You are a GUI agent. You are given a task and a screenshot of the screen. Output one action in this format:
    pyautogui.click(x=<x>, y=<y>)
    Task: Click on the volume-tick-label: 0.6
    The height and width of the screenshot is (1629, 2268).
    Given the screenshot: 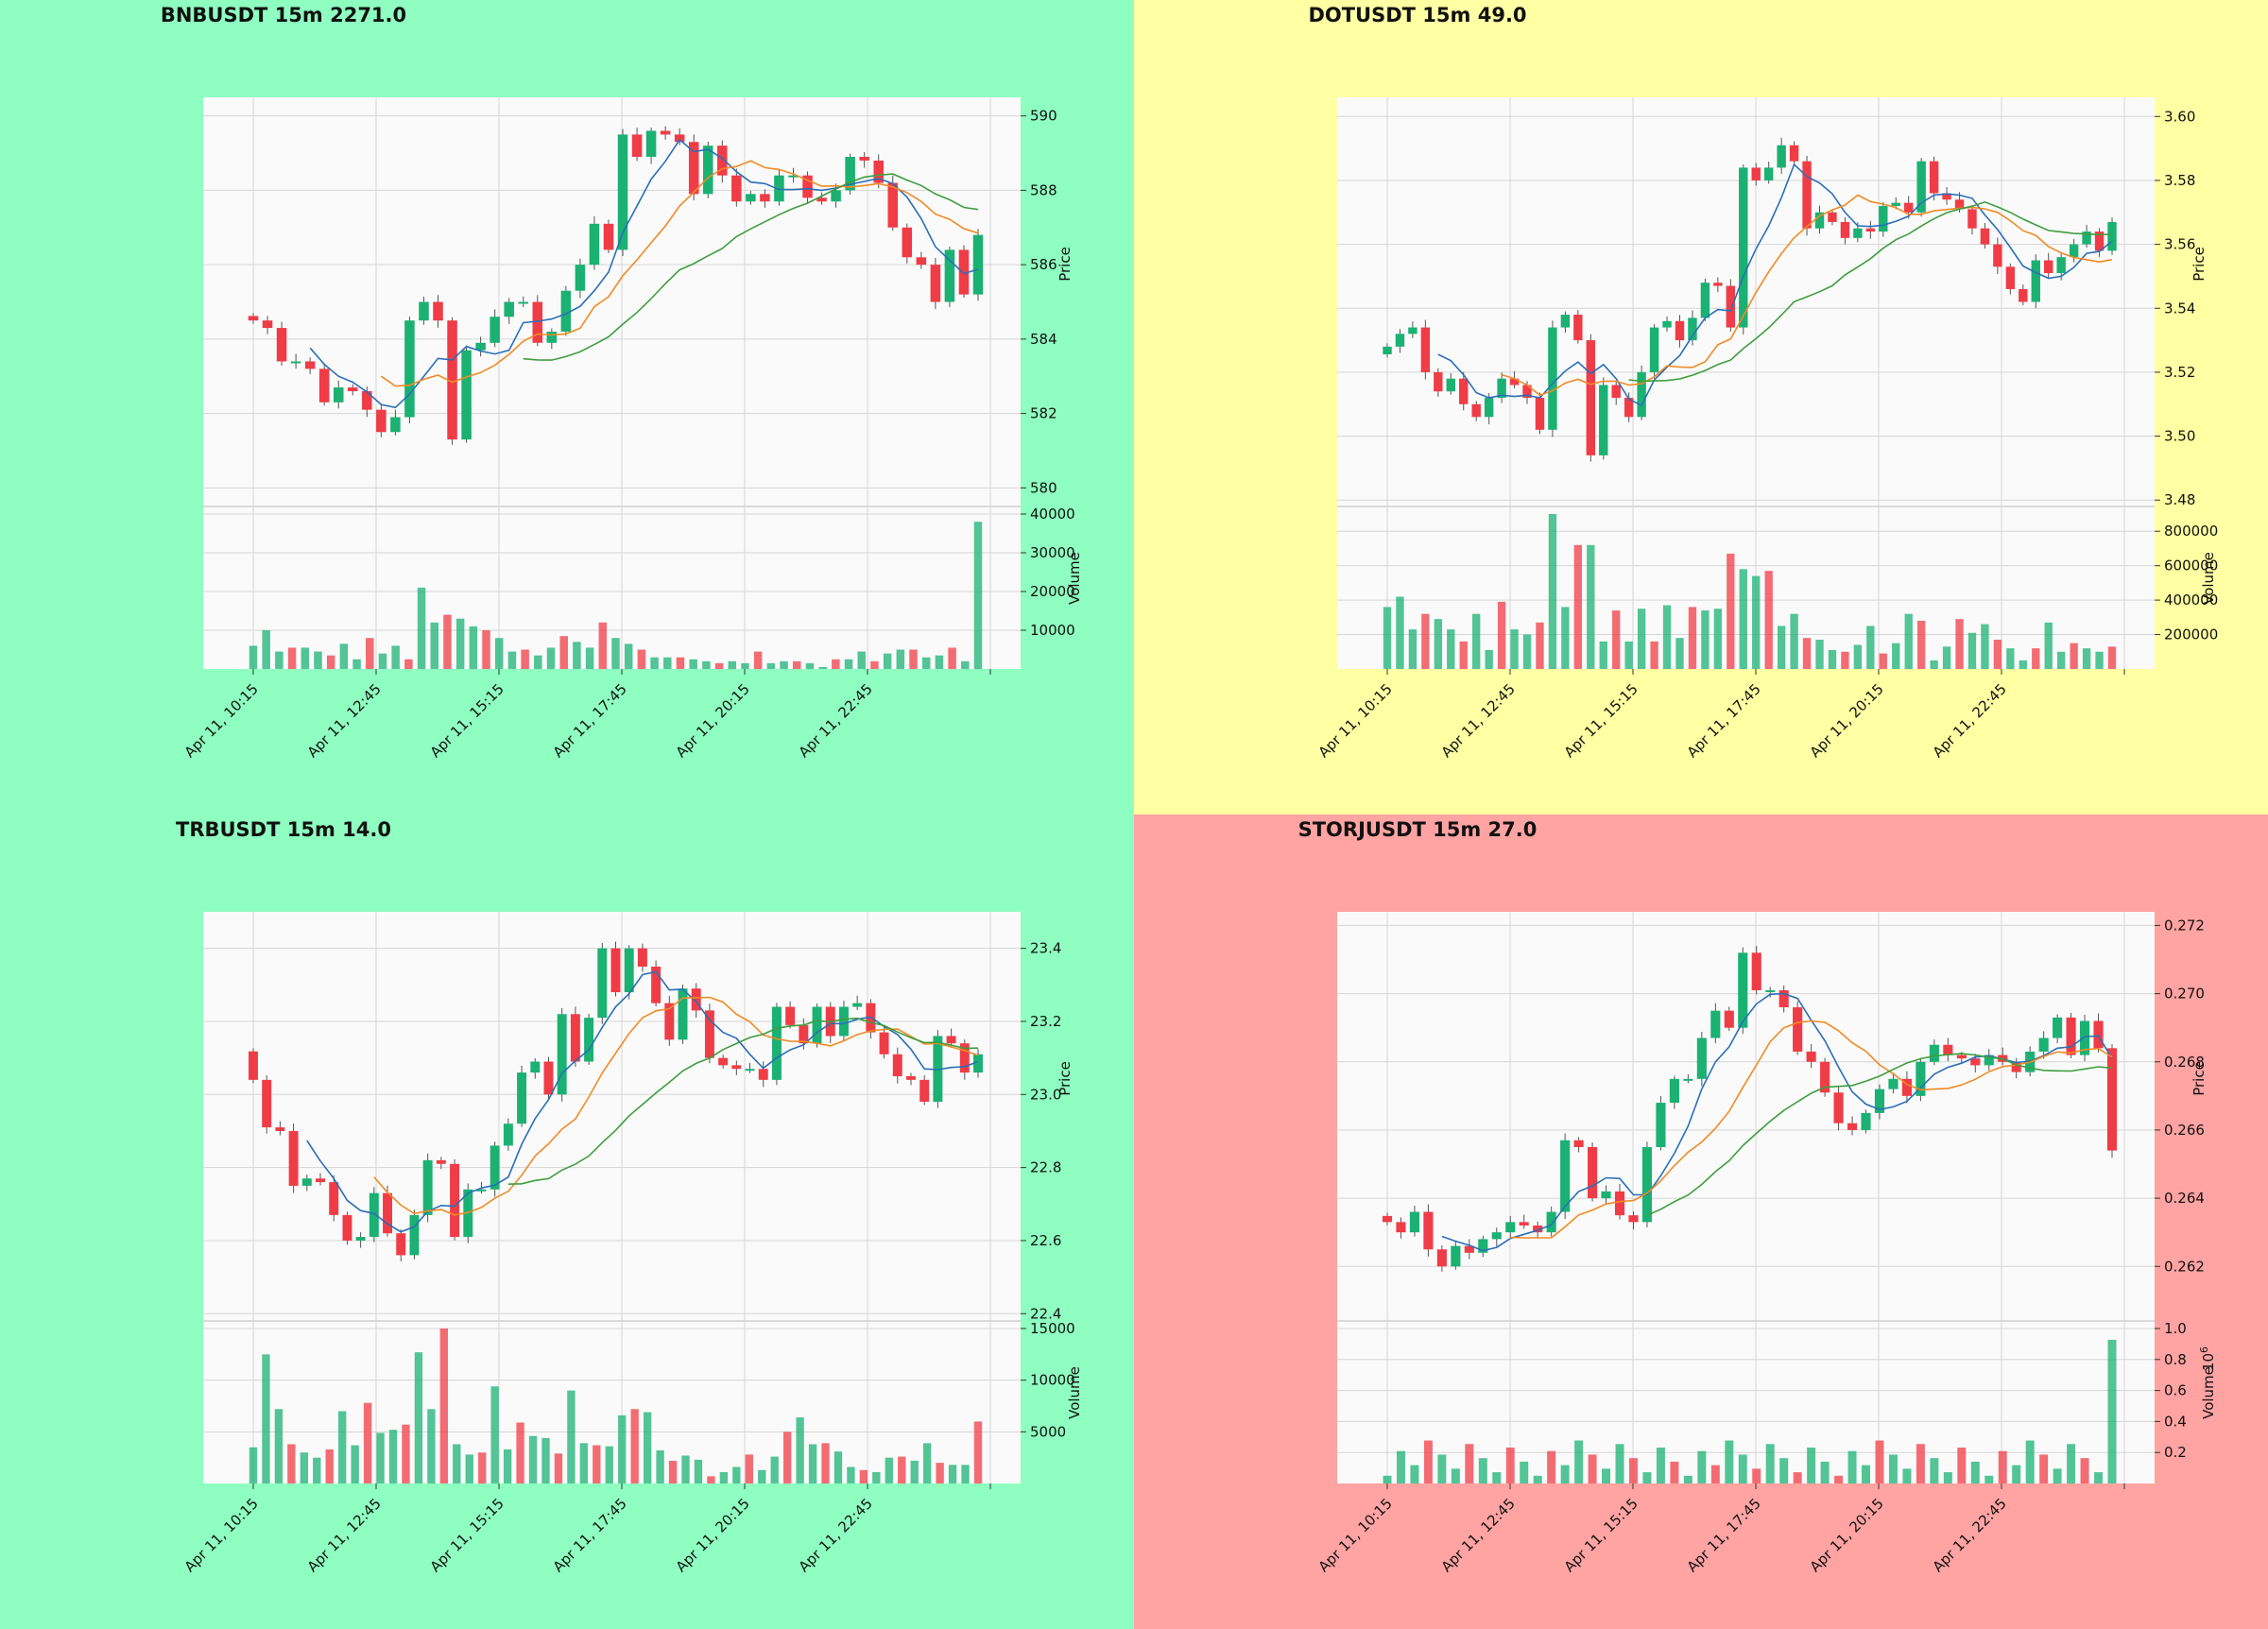 What is the action you would take?
    pyautogui.click(x=2175, y=1390)
    